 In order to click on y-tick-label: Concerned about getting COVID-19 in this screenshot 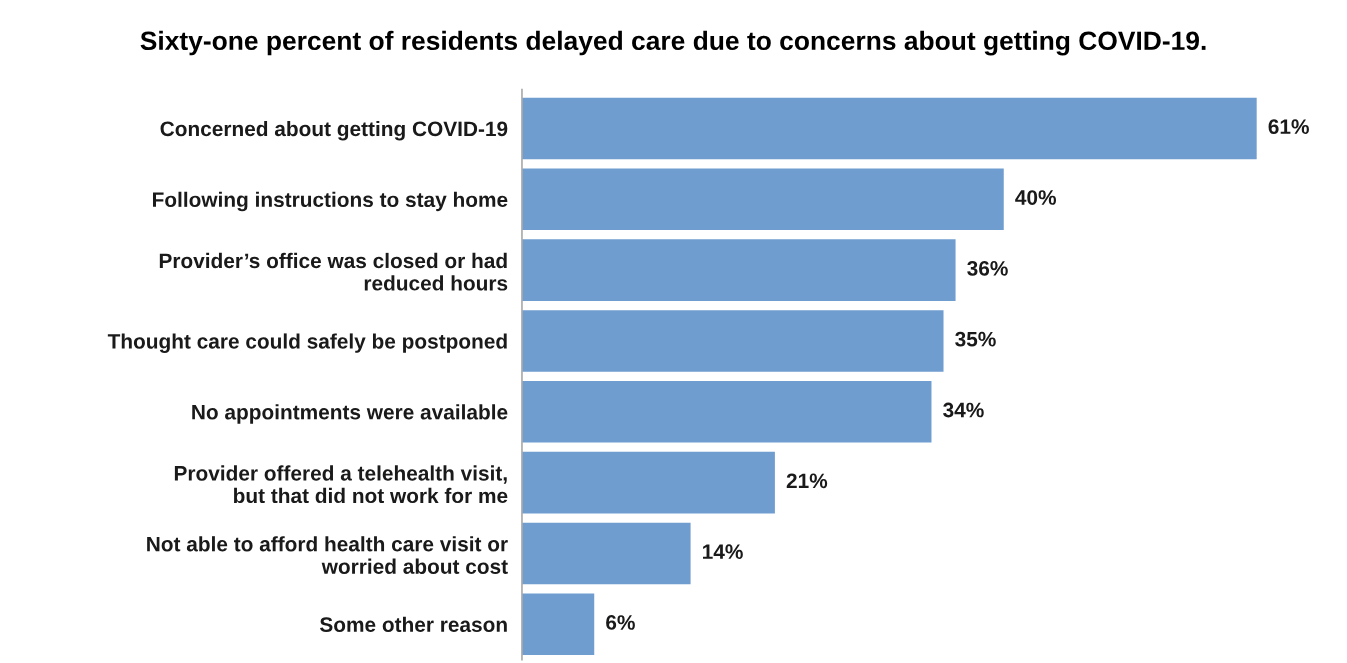, I will do `click(334, 130)`.